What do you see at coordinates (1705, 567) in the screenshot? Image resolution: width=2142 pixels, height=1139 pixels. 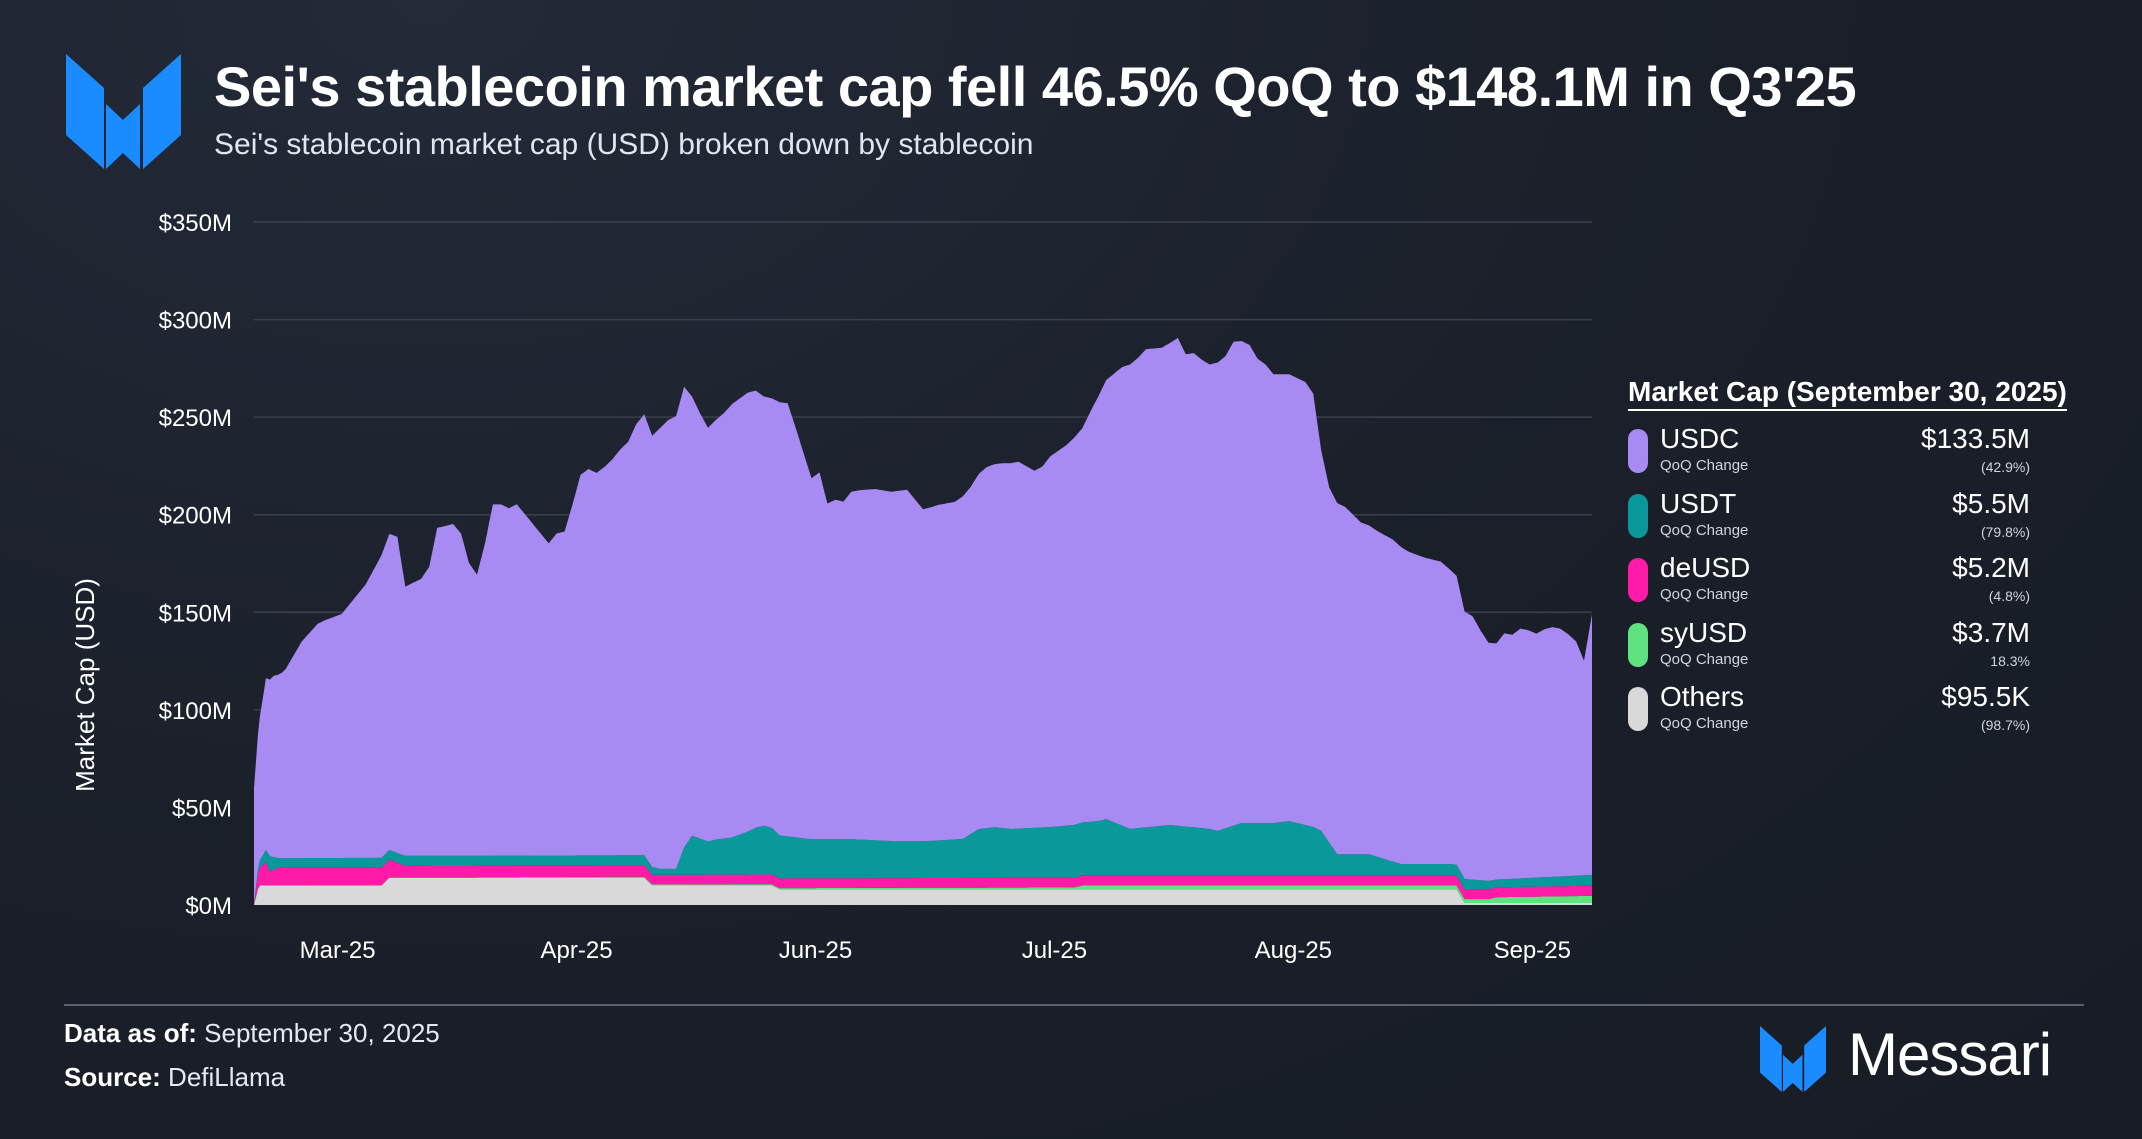 I see `legend-name: deUSD` at bounding box center [1705, 567].